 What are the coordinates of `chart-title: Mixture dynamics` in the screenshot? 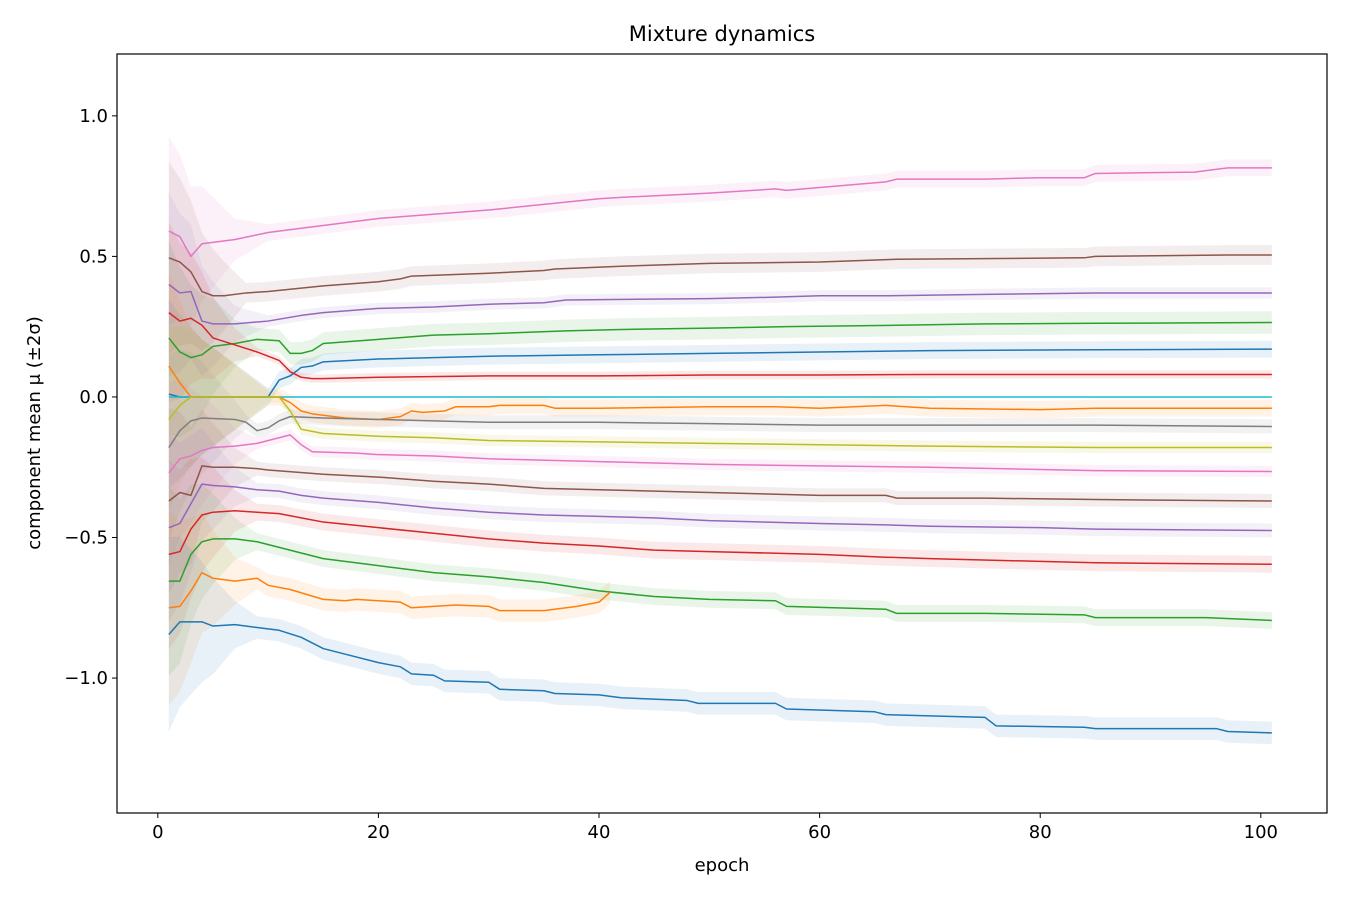 It's located at (722, 34).